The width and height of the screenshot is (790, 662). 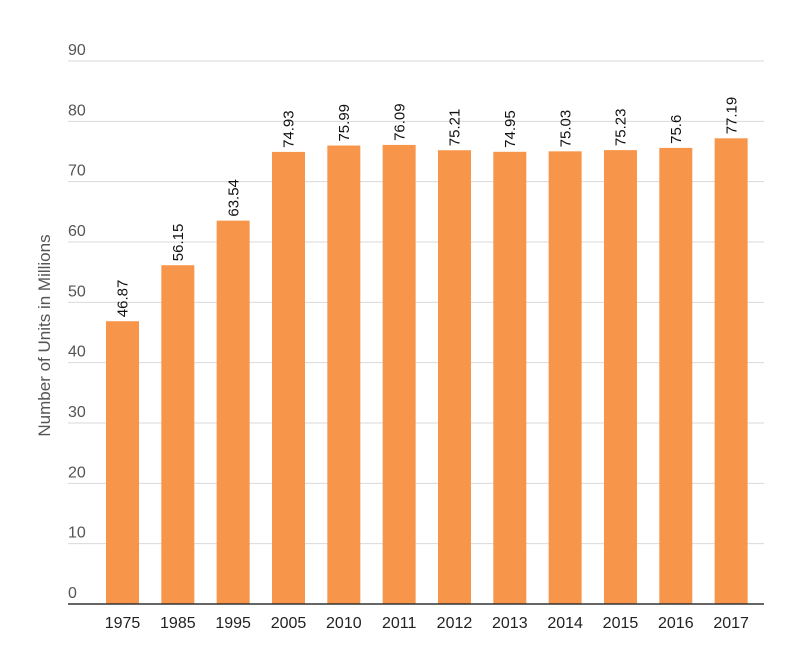 I want to click on y-tick-label: 50, so click(x=77, y=291).